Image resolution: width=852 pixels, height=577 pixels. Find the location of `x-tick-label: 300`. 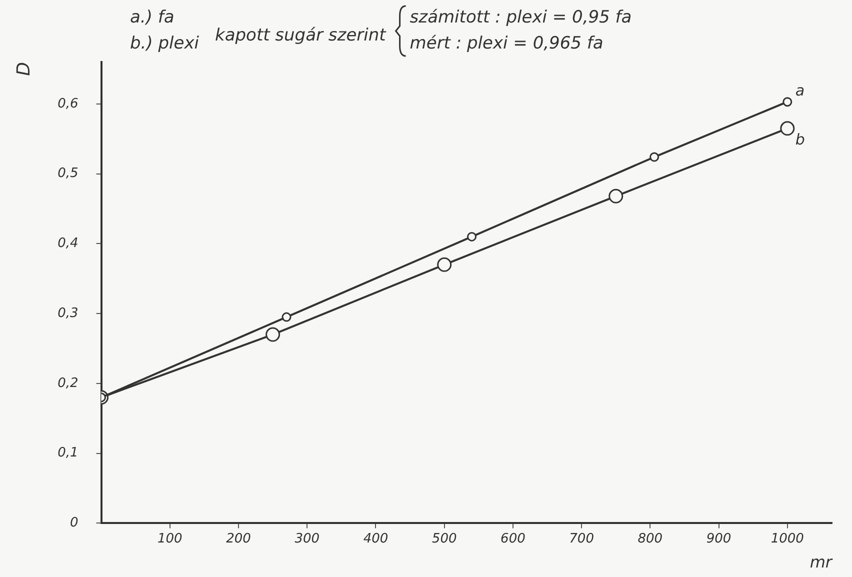

x-tick-label: 300 is located at coordinates (307, 538).